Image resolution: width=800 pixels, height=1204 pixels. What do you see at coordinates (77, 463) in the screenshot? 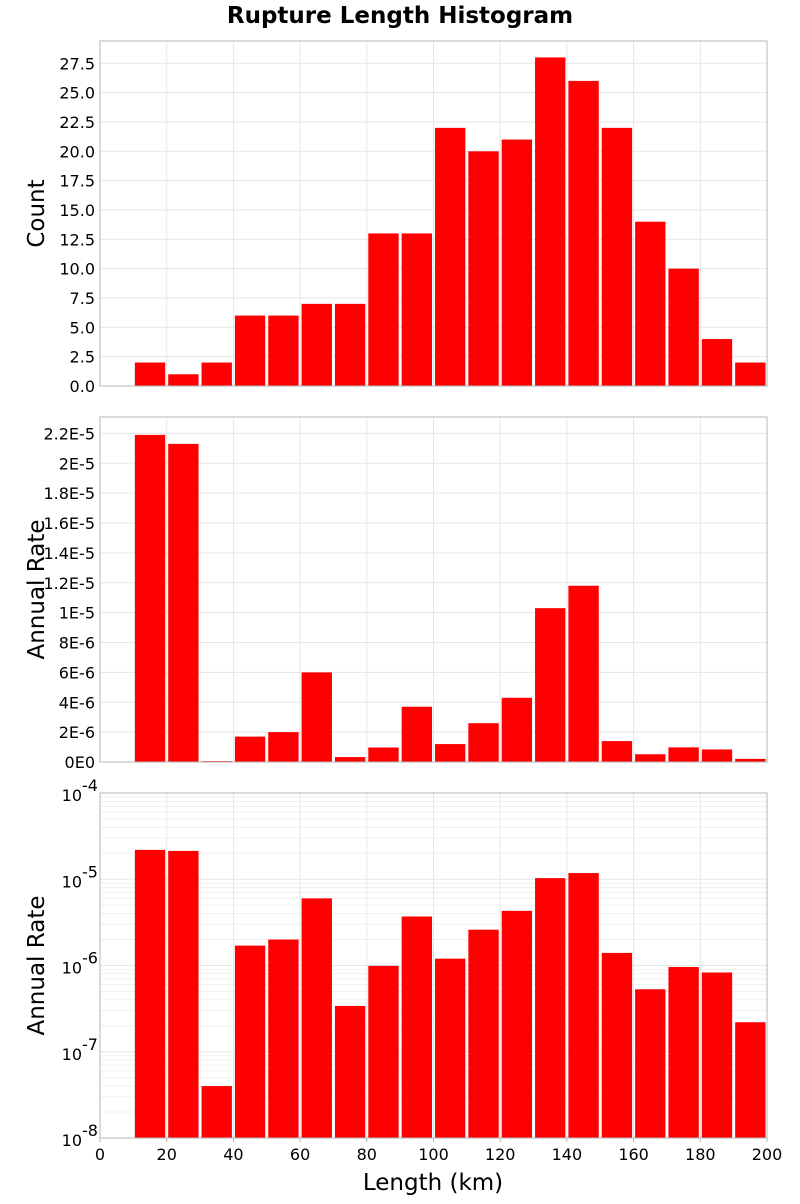
I see `y-tick-label: 2E-5` at bounding box center [77, 463].